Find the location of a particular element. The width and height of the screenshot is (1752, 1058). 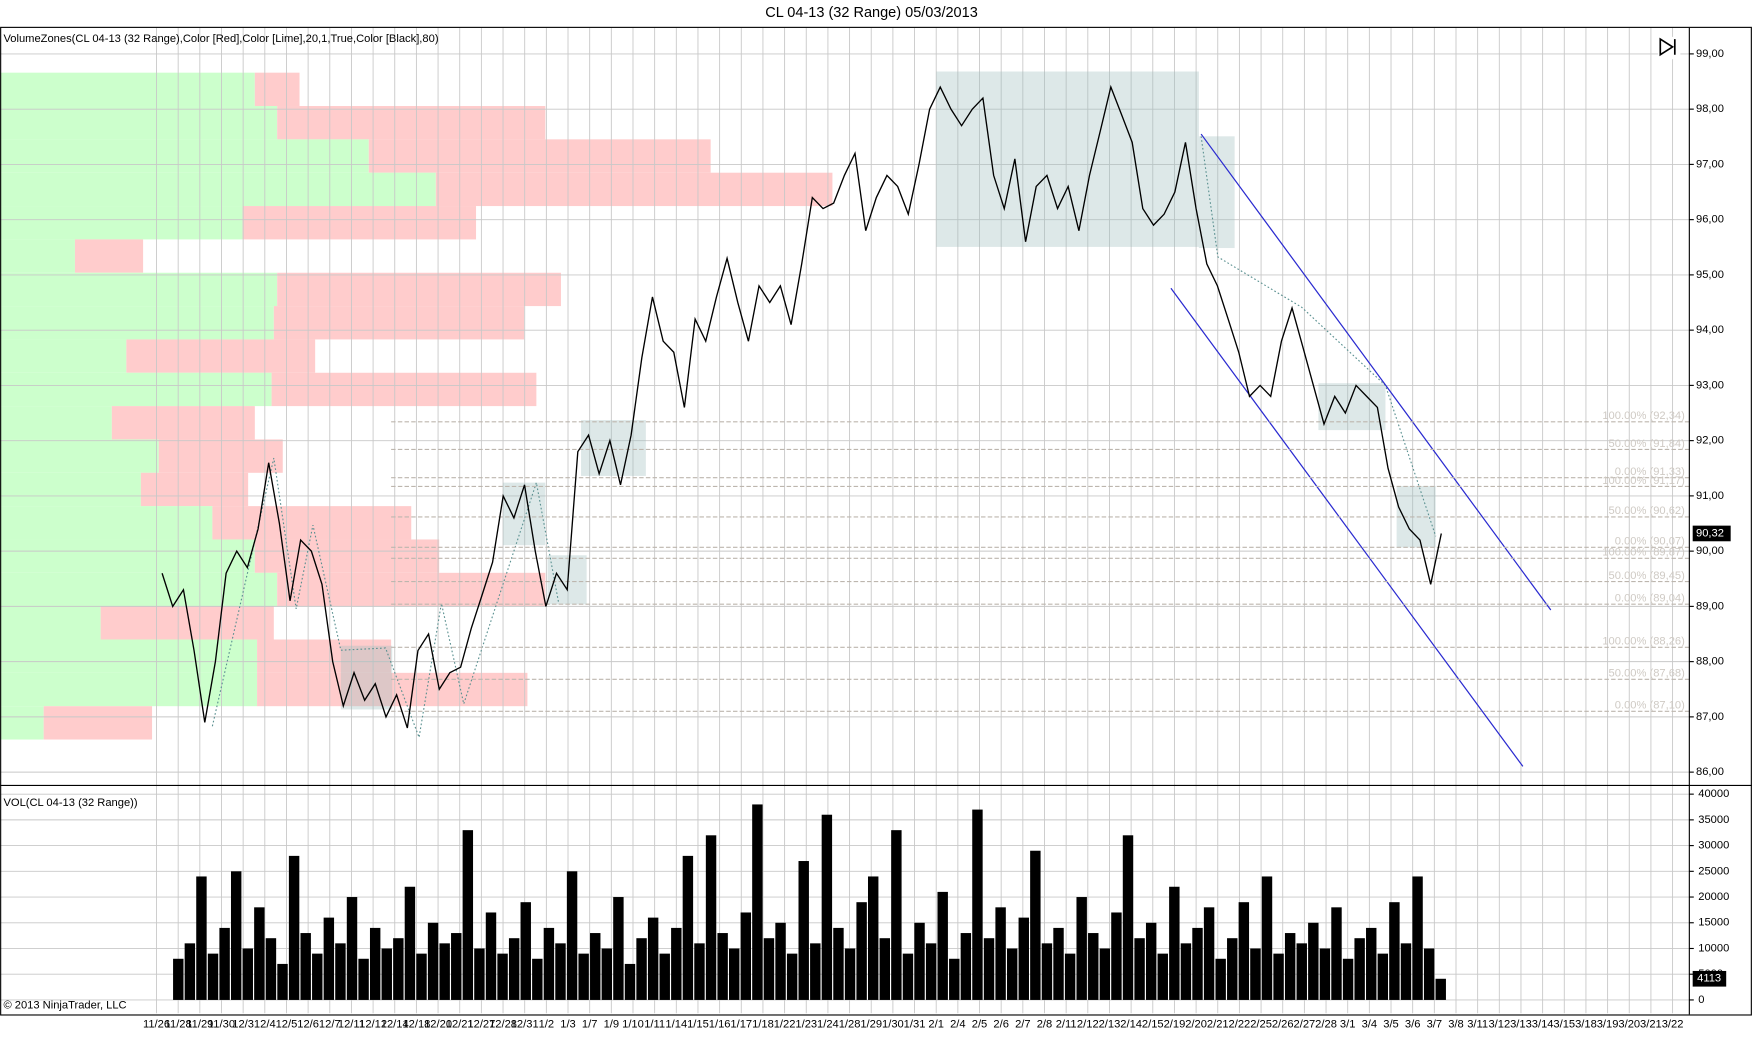

x-tick-label: 2/15 is located at coordinates (1153, 1024).